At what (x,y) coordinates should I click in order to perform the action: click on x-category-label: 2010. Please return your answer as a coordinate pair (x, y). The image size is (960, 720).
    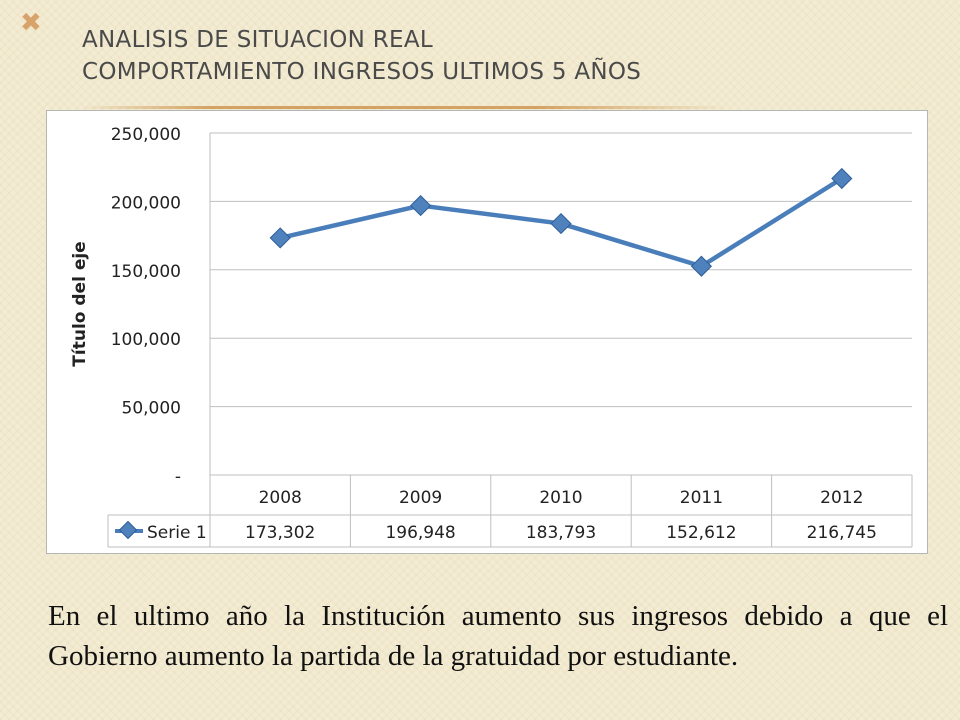
    Looking at the image, I should click on (560, 498).